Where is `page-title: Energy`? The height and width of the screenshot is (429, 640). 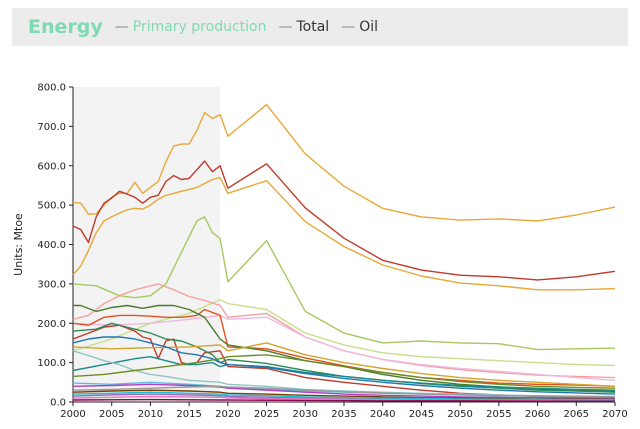 page-title: Energy is located at coordinates (65, 27).